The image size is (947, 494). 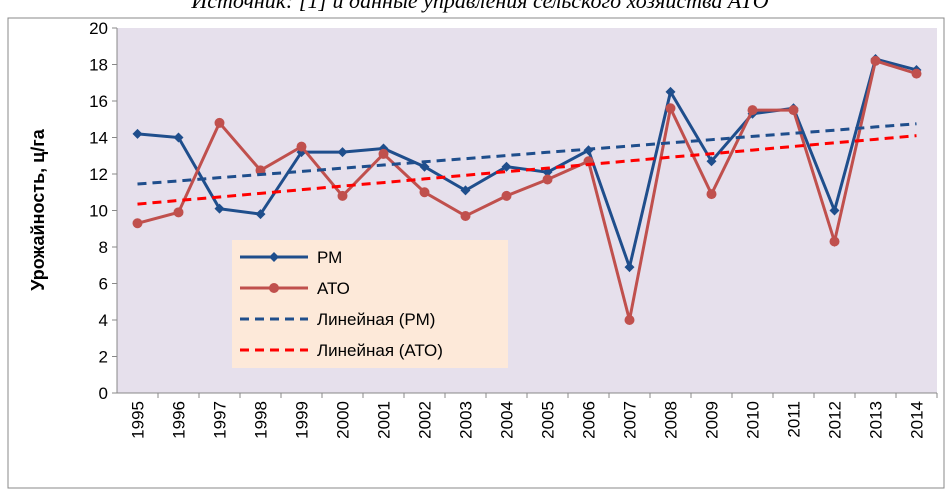 I want to click on y-tick-label: 8, so click(x=103, y=247).